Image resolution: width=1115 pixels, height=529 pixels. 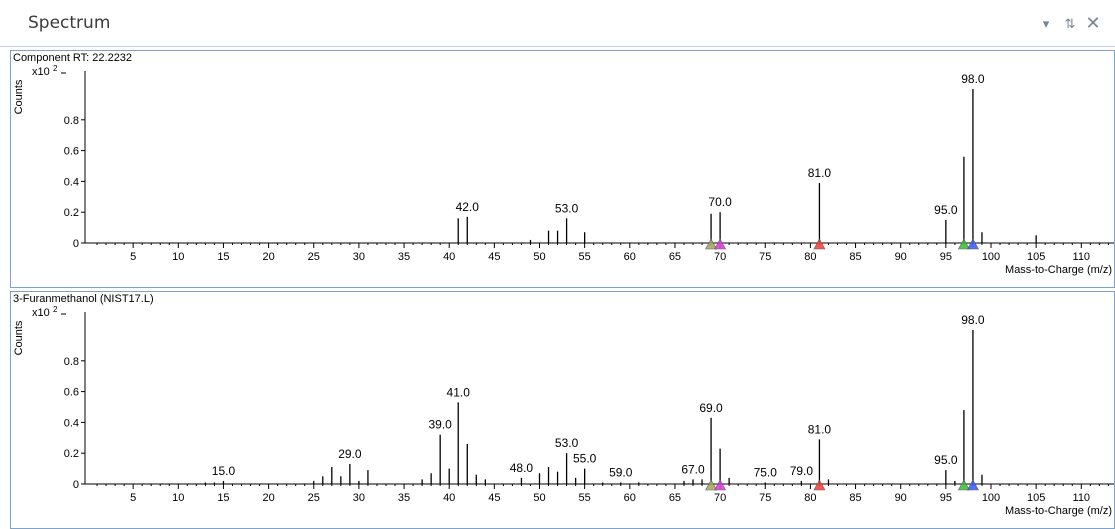 What do you see at coordinates (585, 459) in the screenshot?
I see `peak-label: 55.0` at bounding box center [585, 459].